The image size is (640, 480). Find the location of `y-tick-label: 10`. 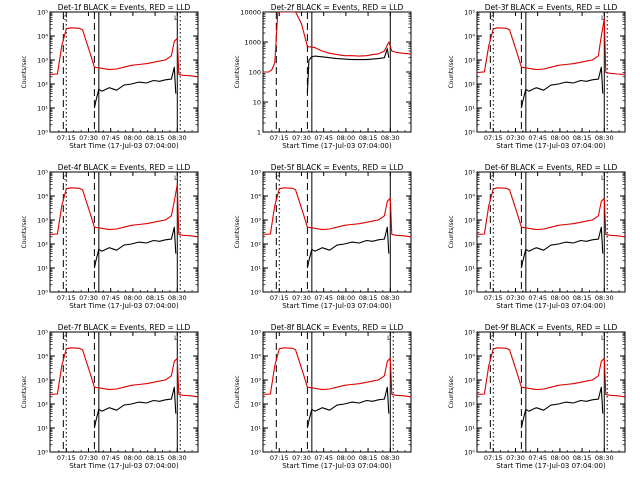

y-tick-label: 10 is located at coordinates (257, 103).